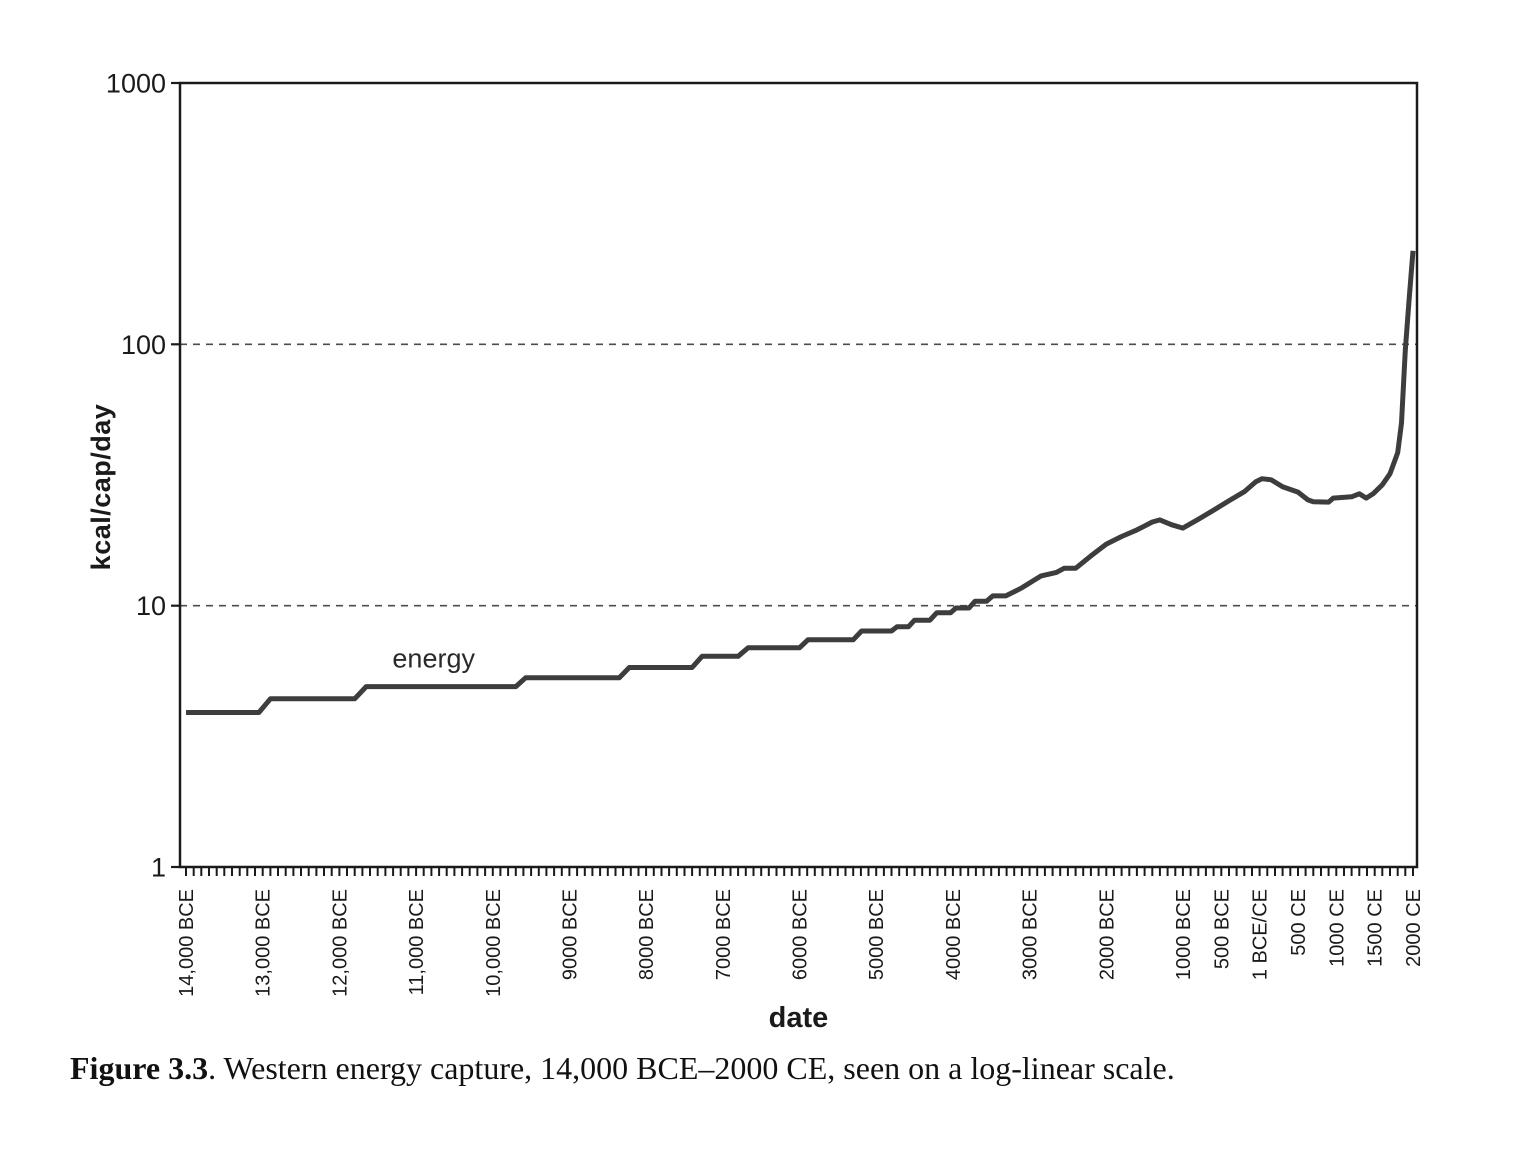 The image size is (1522, 1170). I want to click on x-tick-label: 1500 CE, so click(1376, 928).